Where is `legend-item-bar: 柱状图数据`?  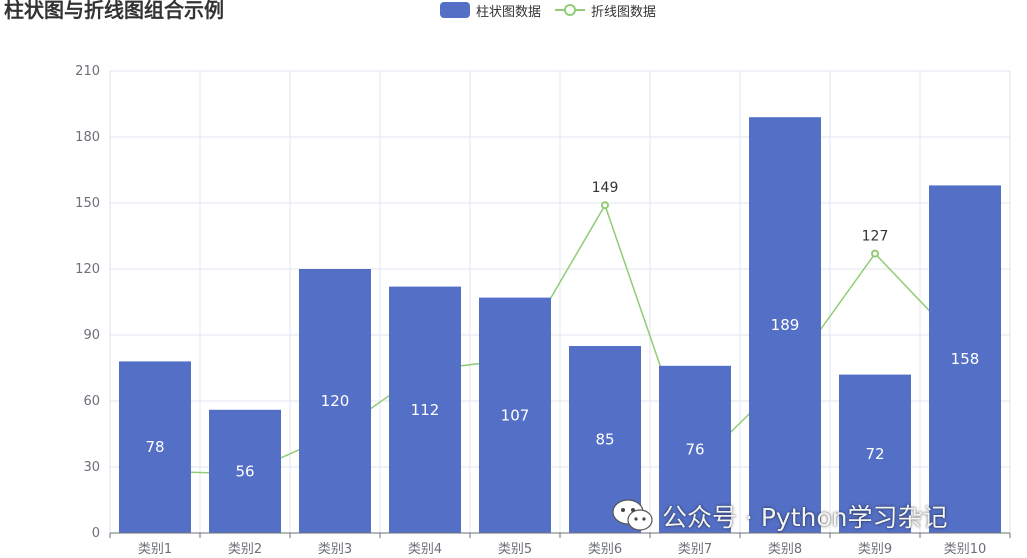 legend-item-bar: 柱状图数据 is located at coordinates (490, 10).